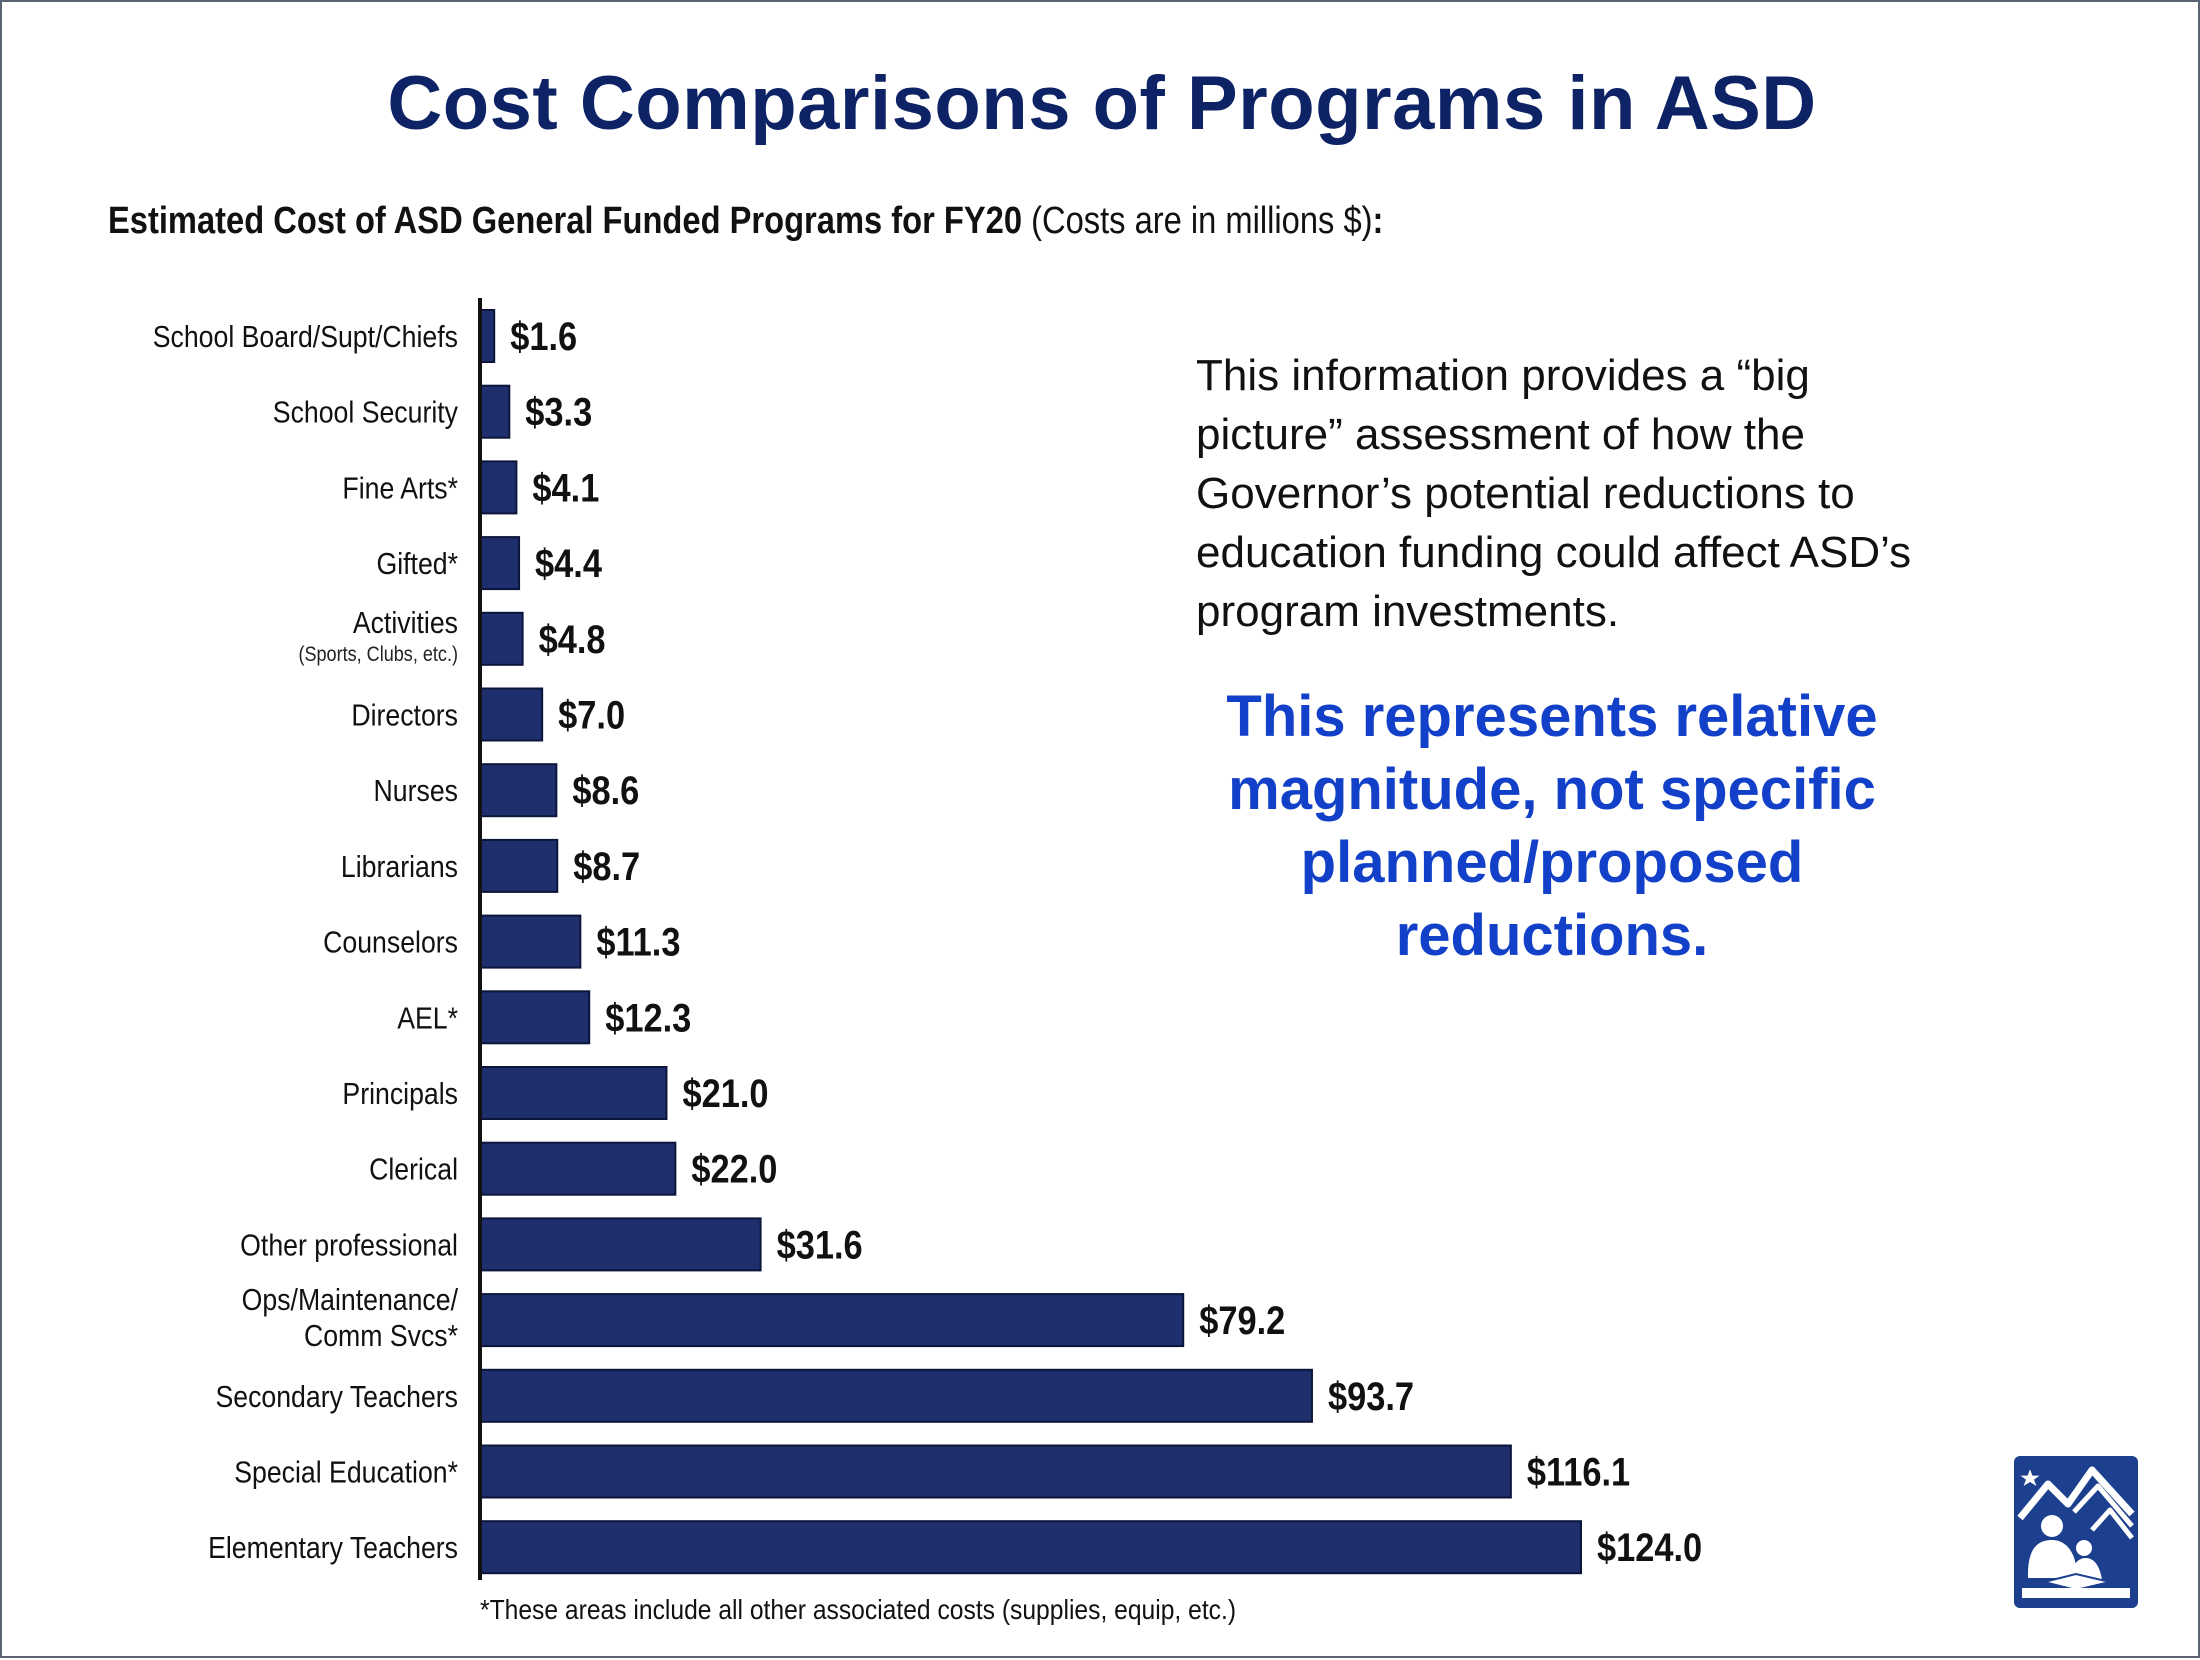  Describe the element at coordinates (572, 638) in the screenshot. I see `value-label-activities: $4.8` at that location.